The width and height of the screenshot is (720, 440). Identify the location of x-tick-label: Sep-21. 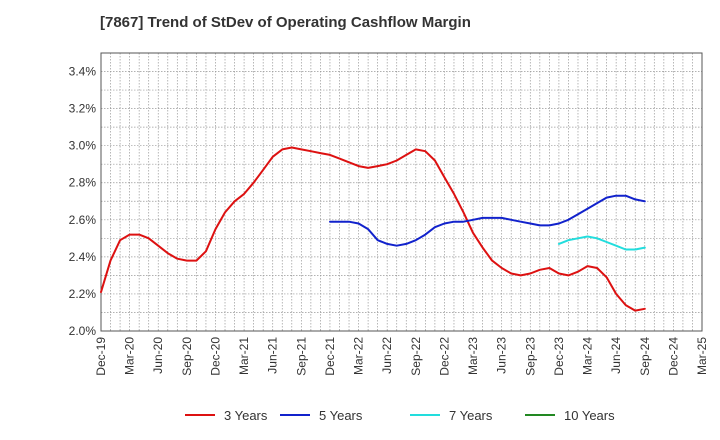
(301, 356).